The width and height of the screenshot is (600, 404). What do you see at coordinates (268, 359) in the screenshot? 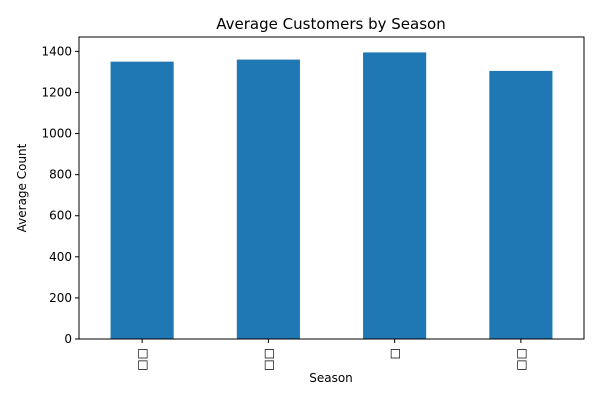
I see `x-tick-label-1: □□` at bounding box center [268, 359].